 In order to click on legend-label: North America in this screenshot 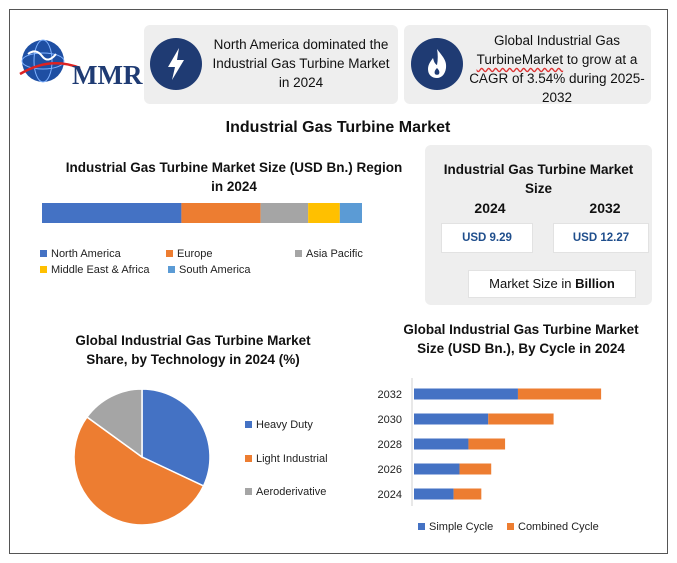, I will do `click(86, 254)`.